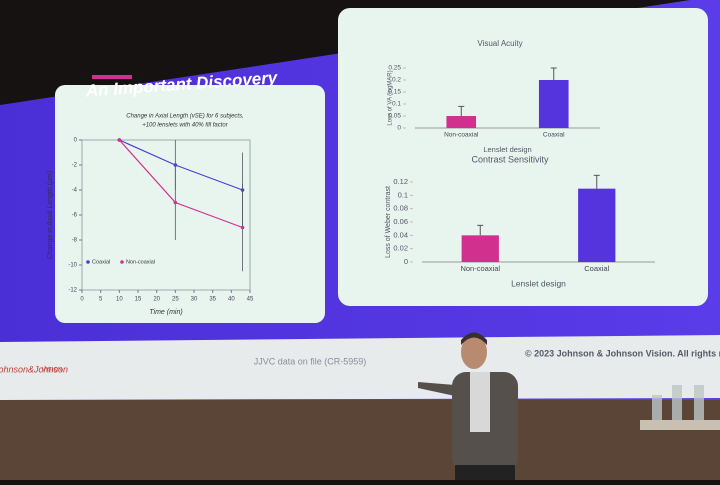  Describe the element at coordinates (138, 300) in the screenshot. I see `x-tick-label: 15` at that location.